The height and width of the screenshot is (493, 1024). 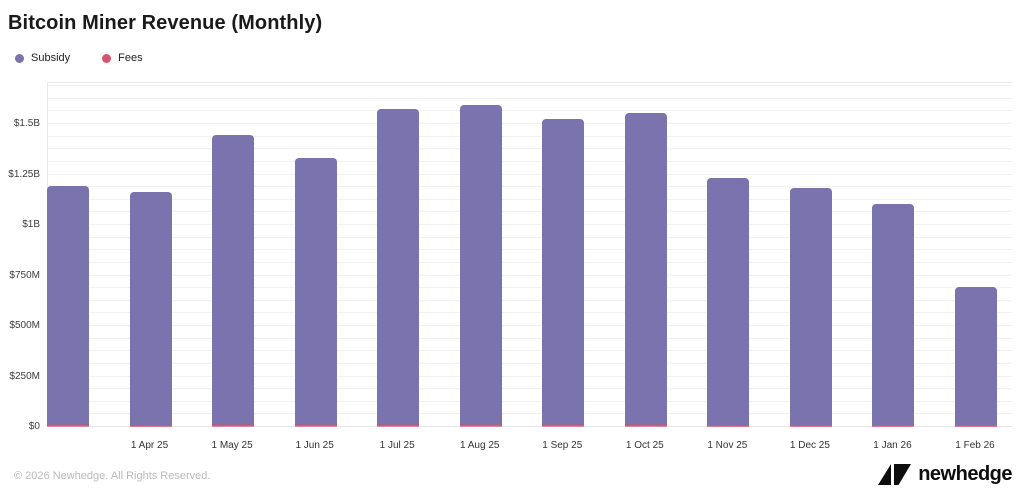 What do you see at coordinates (112, 476) in the screenshot?
I see `copyright-text: © 2026 Newhedge. All Rights Reserved.` at bounding box center [112, 476].